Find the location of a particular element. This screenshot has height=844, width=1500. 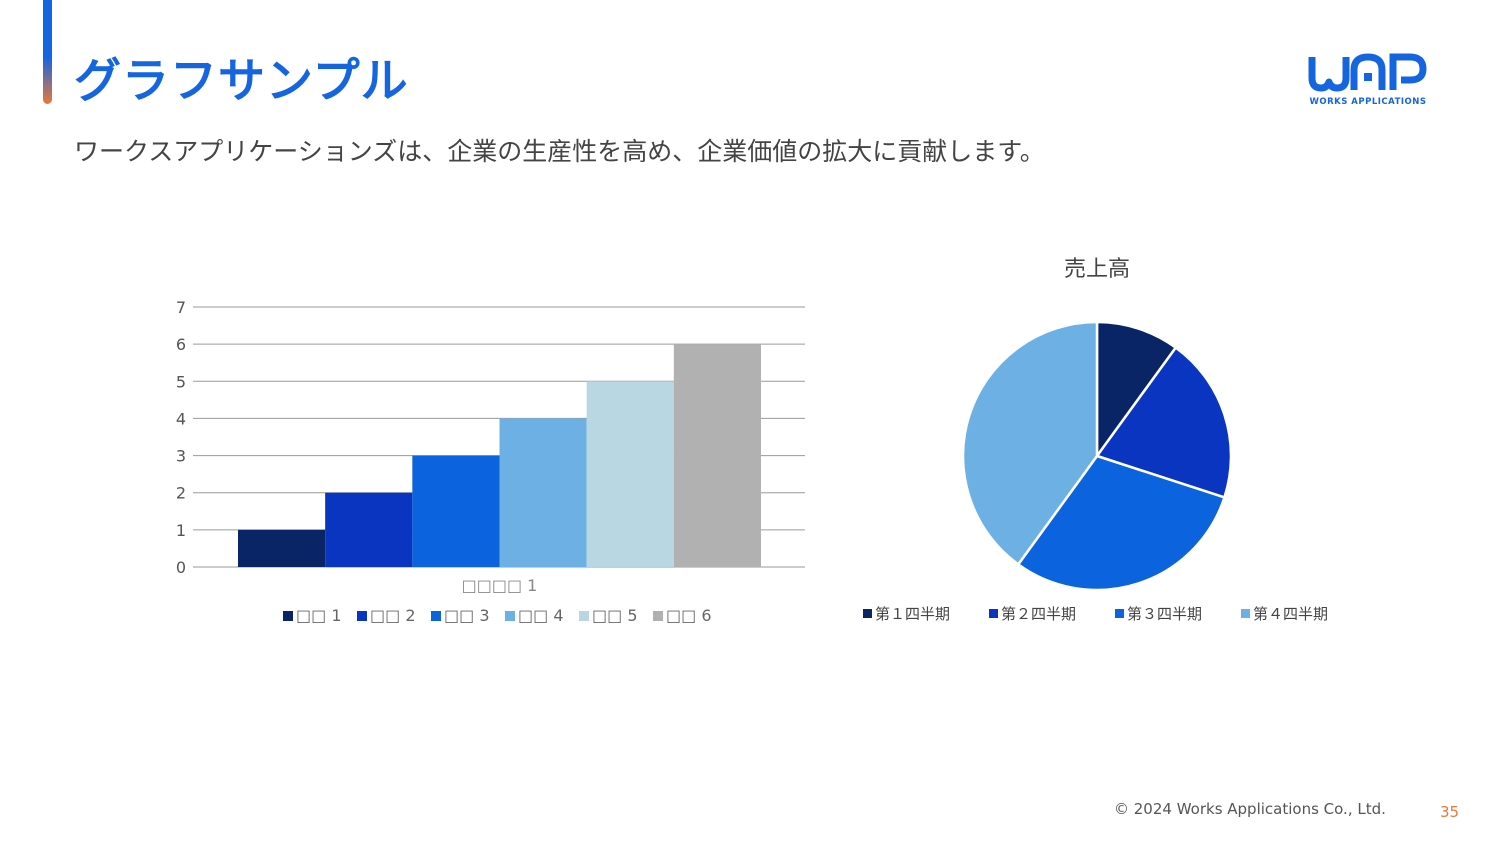

x-category-label: □□□□ 1 is located at coordinates (500, 585).